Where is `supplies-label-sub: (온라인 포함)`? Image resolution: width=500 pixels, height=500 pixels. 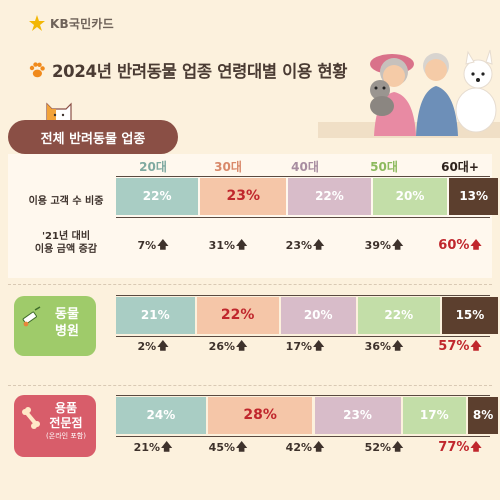 supplies-label-sub: (온라인 포함) is located at coordinates (66, 436).